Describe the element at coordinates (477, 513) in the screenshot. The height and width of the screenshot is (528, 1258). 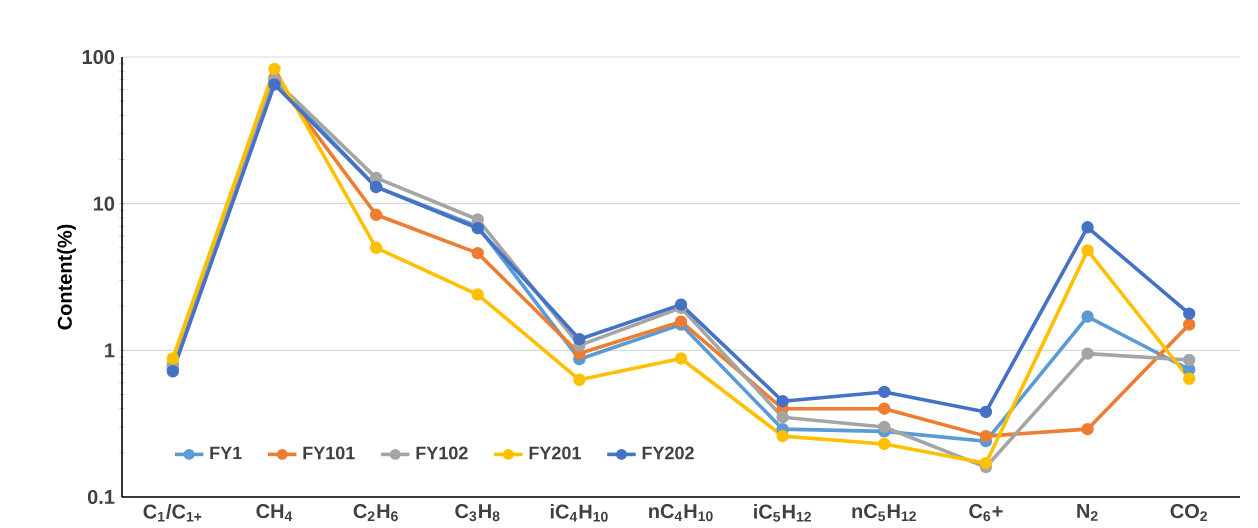
I see `x-tick-label: C$_{3}$H$_{8}$` at that location.